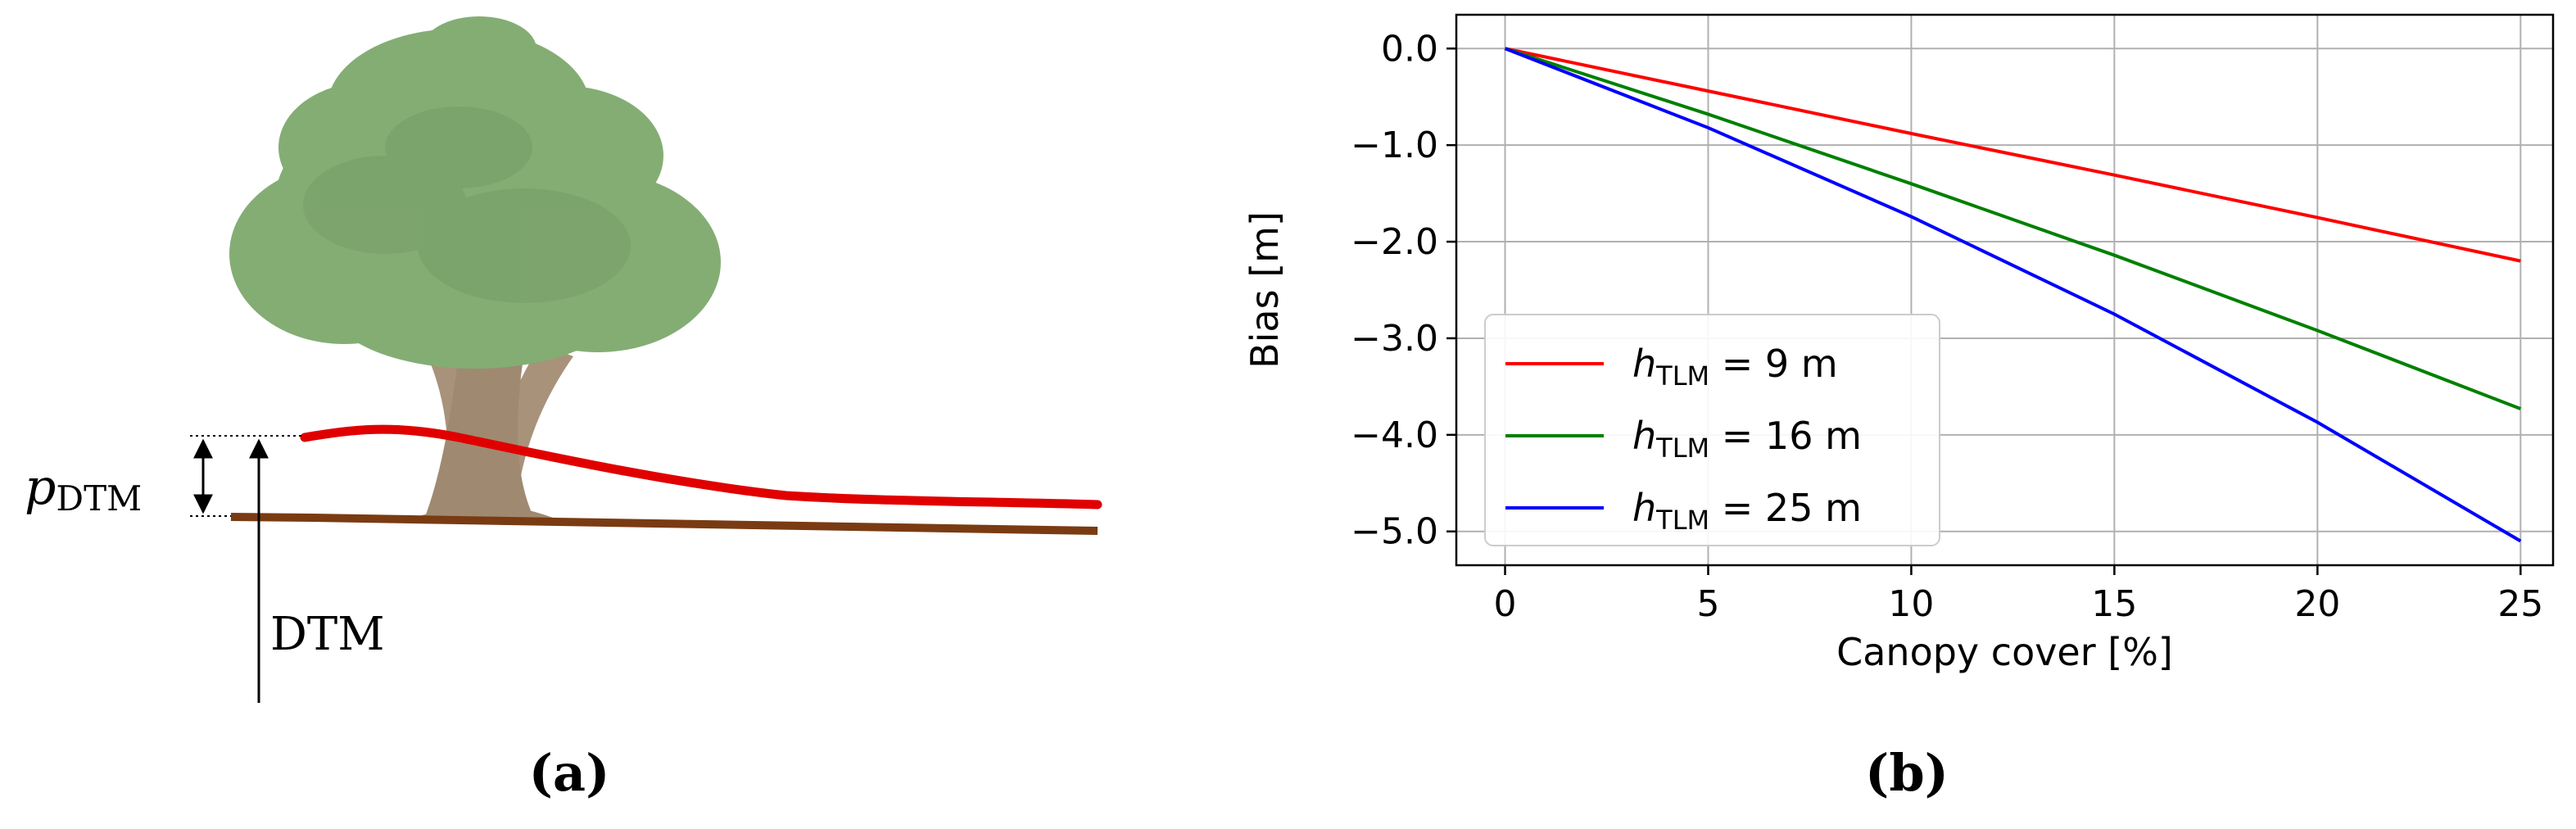  What do you see at coordinates (1394, 242) in the screenshot?
I see `y-tick-label-2: −2.0` at bounding box center [1394, 242].